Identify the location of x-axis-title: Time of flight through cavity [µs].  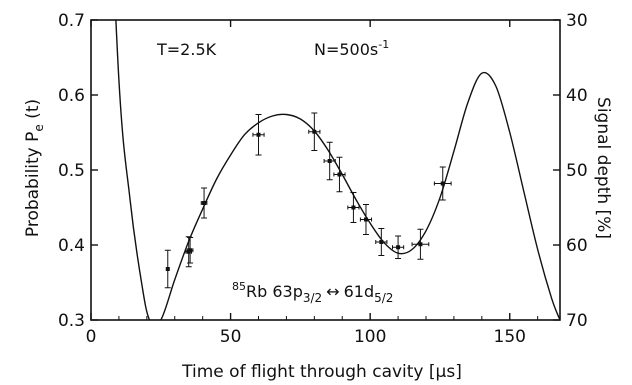
(321, 372).